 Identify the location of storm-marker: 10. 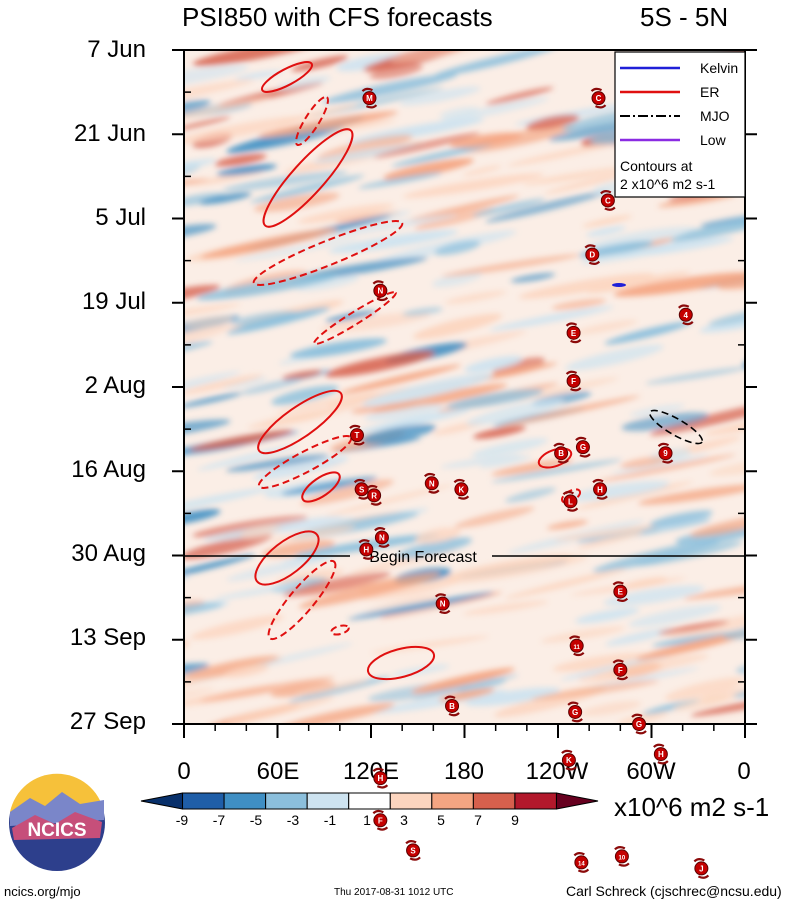
(622, 856).